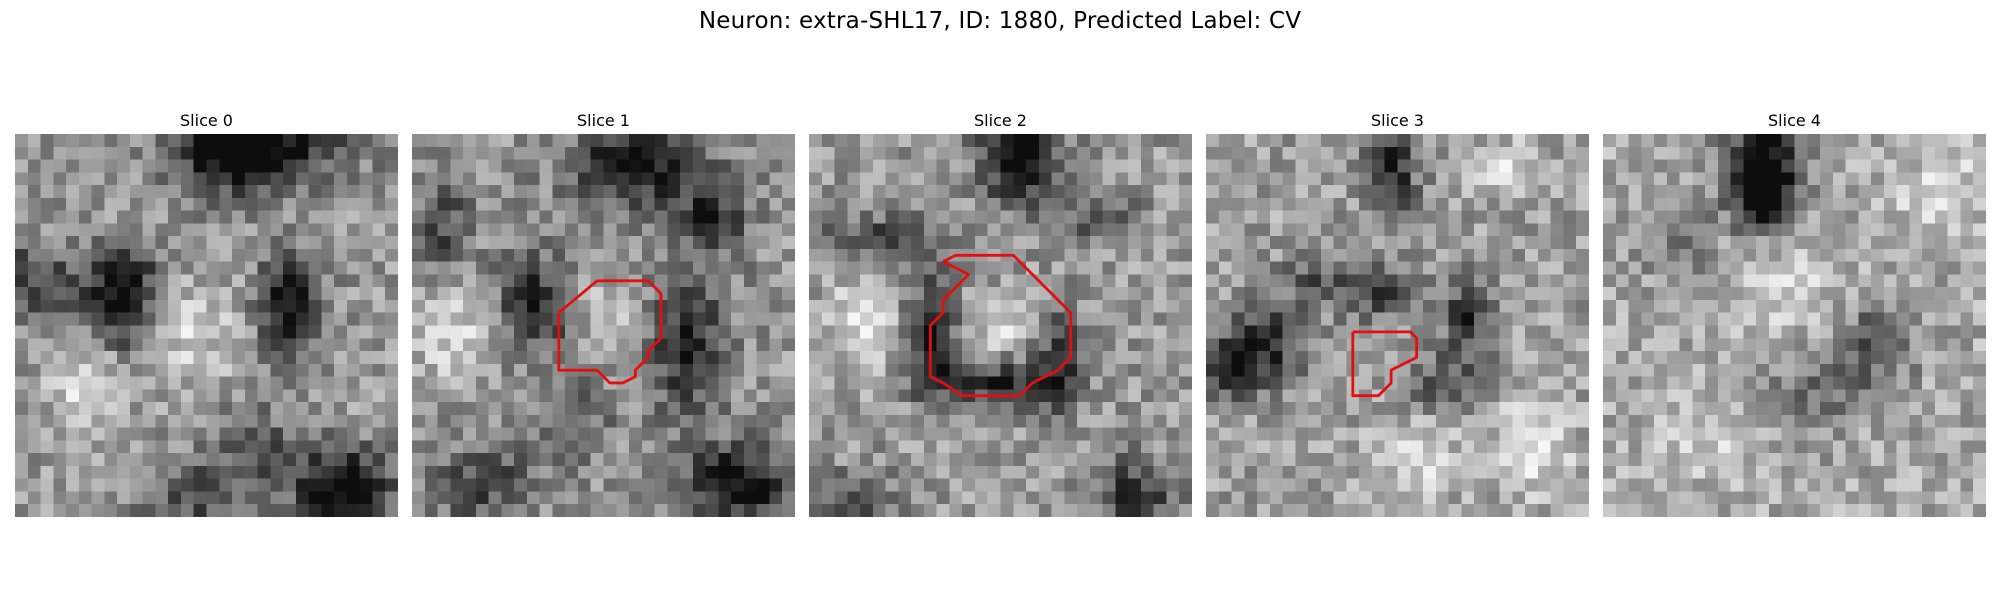 This screenshot has height=600, width=2000. What do you see at coordinates (206, 121) in the screenshot?
I see `slice-title: Slice 0` at bounding box center [206, 121].